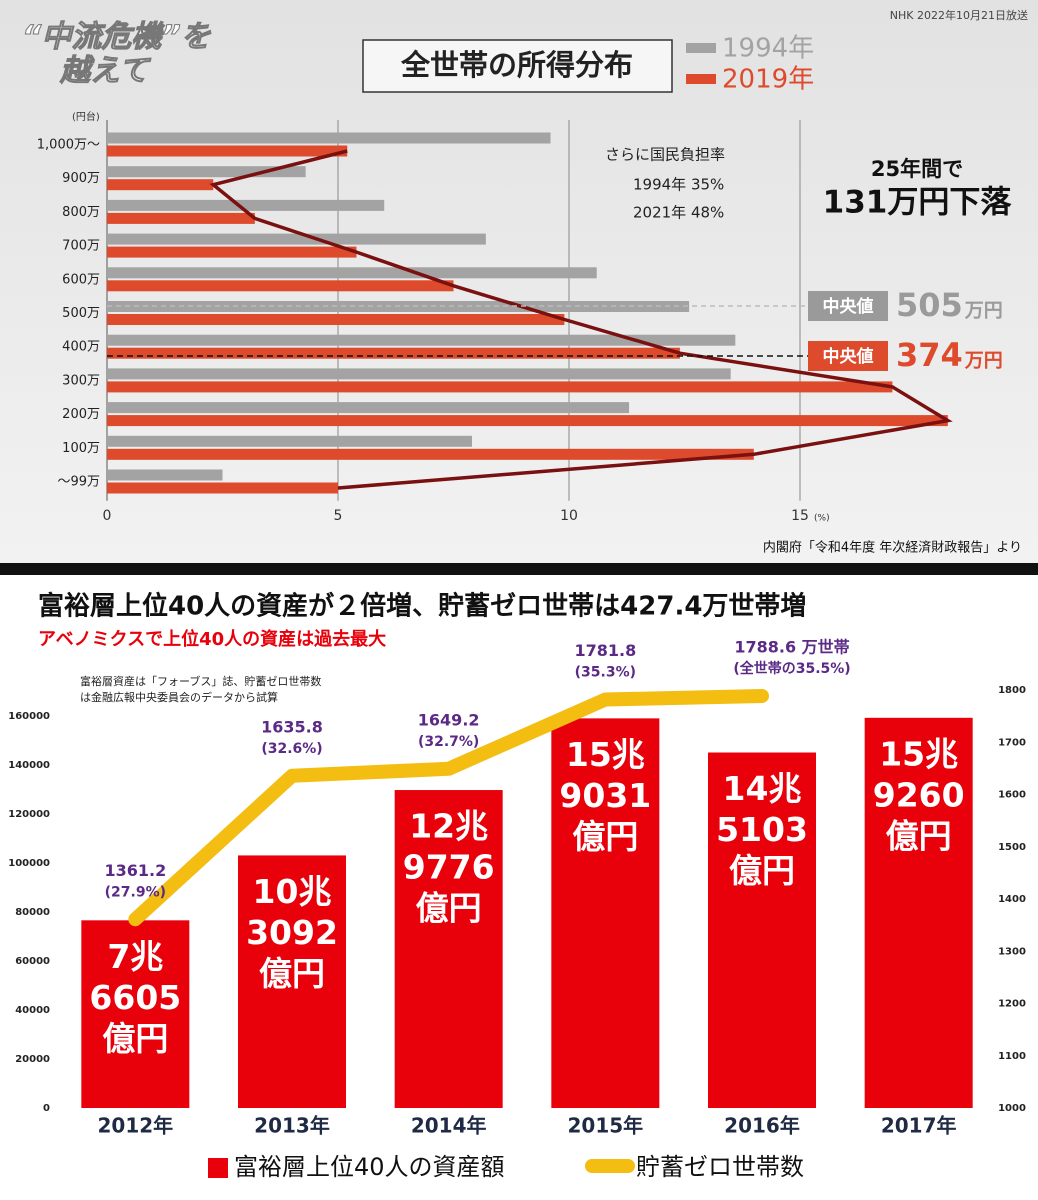  What do you see at coordinates (81, 212) in the screenshot?
I see `y-tick-label: 800万` at bounding box center [81, 212].